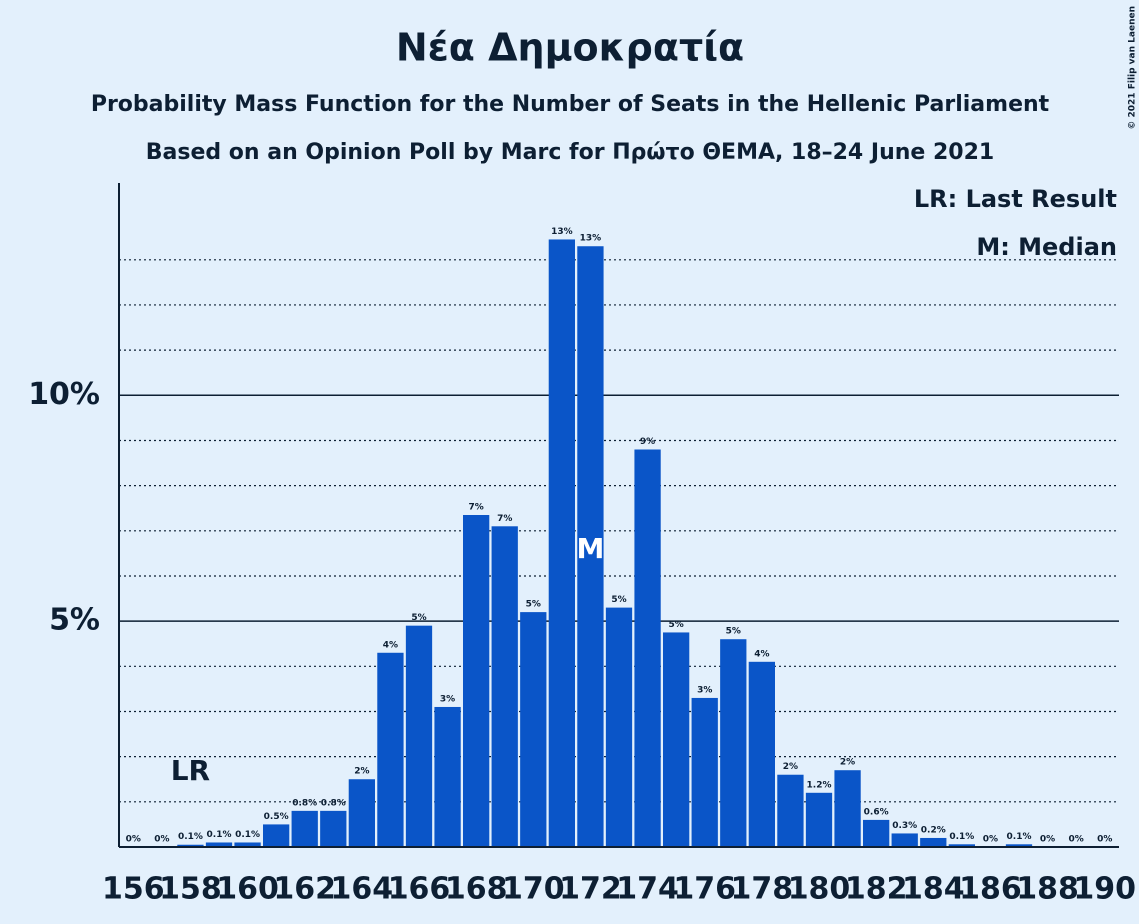 This screenshot has height=924, width=1139. Describe the element at coordinates (419, 889) in the screenshot. I see `x-tick-label: 166` at that location.